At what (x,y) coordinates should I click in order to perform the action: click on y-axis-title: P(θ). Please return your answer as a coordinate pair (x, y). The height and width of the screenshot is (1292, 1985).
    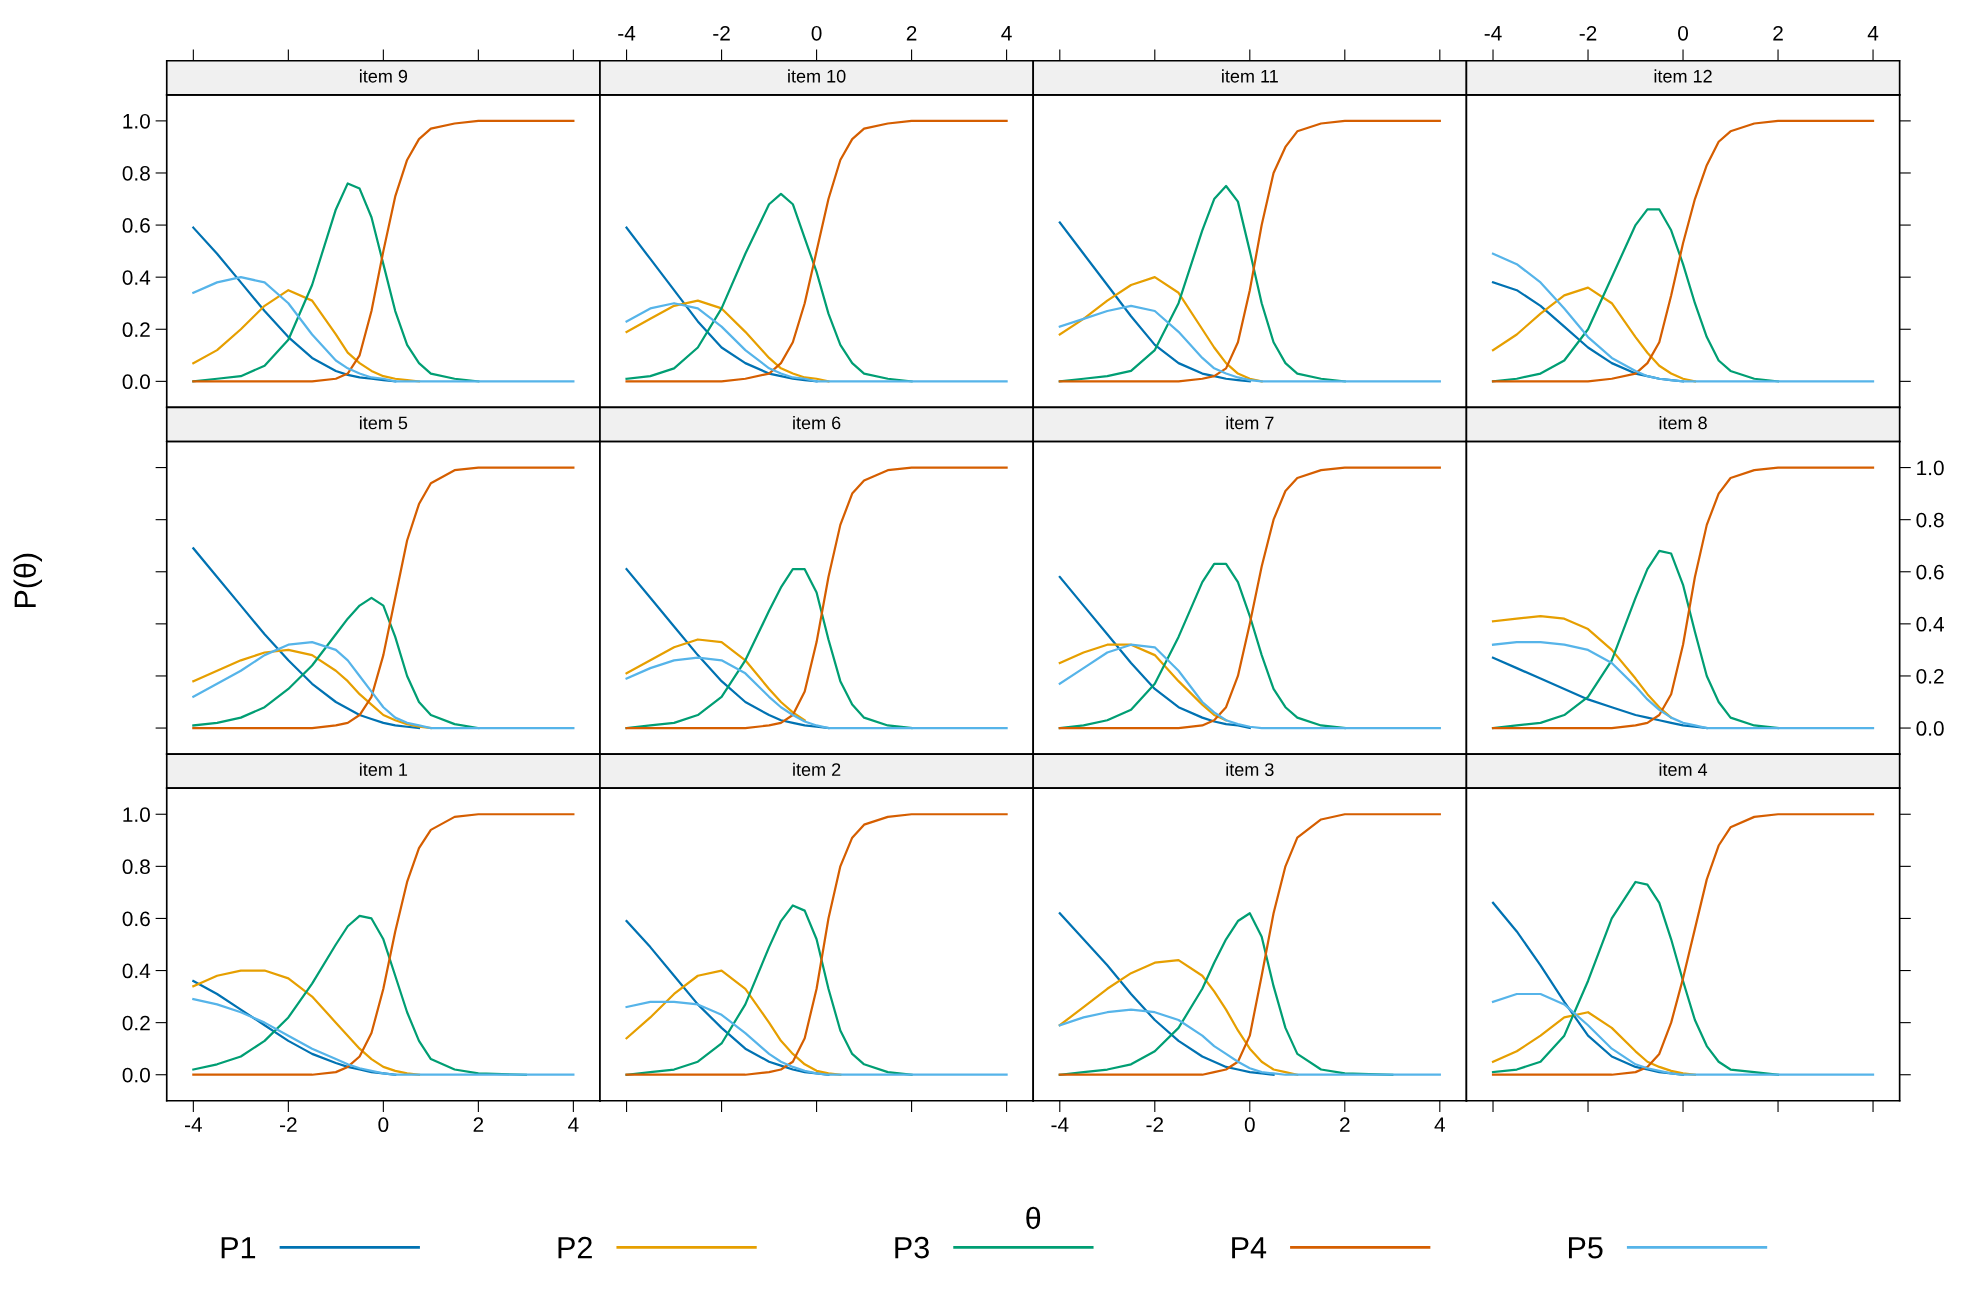
    Looking at the image, I should click on (28, 580).